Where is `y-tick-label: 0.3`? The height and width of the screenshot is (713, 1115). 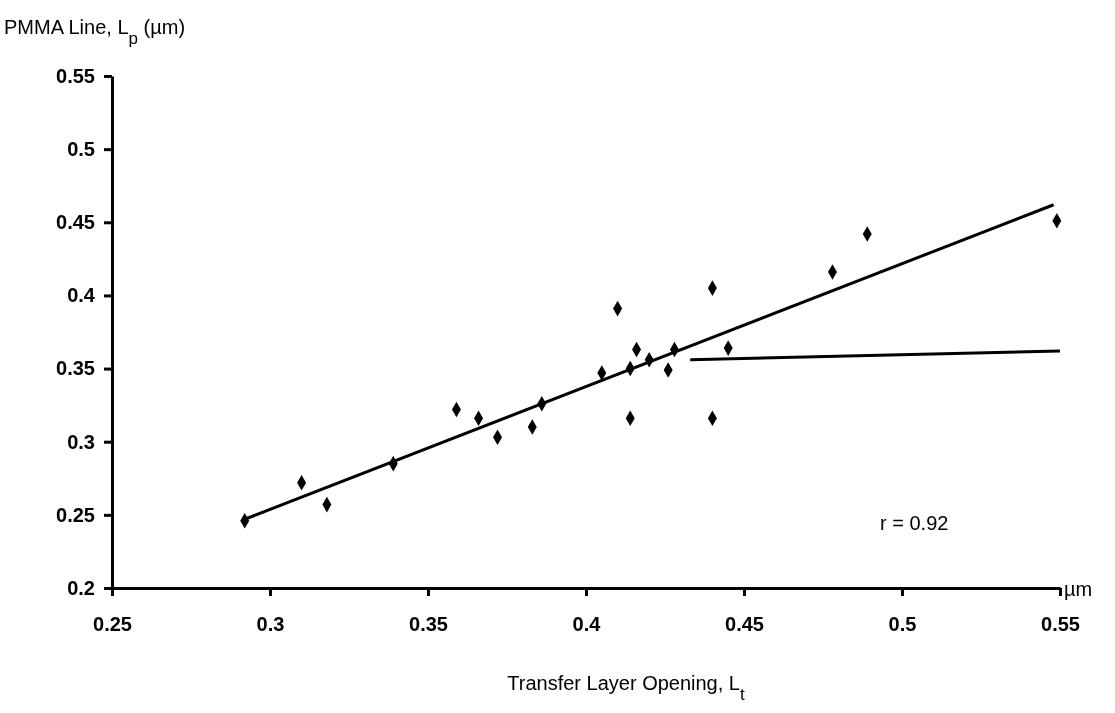 y-tick-label: 0.3 is located at coordinates (81, 441).